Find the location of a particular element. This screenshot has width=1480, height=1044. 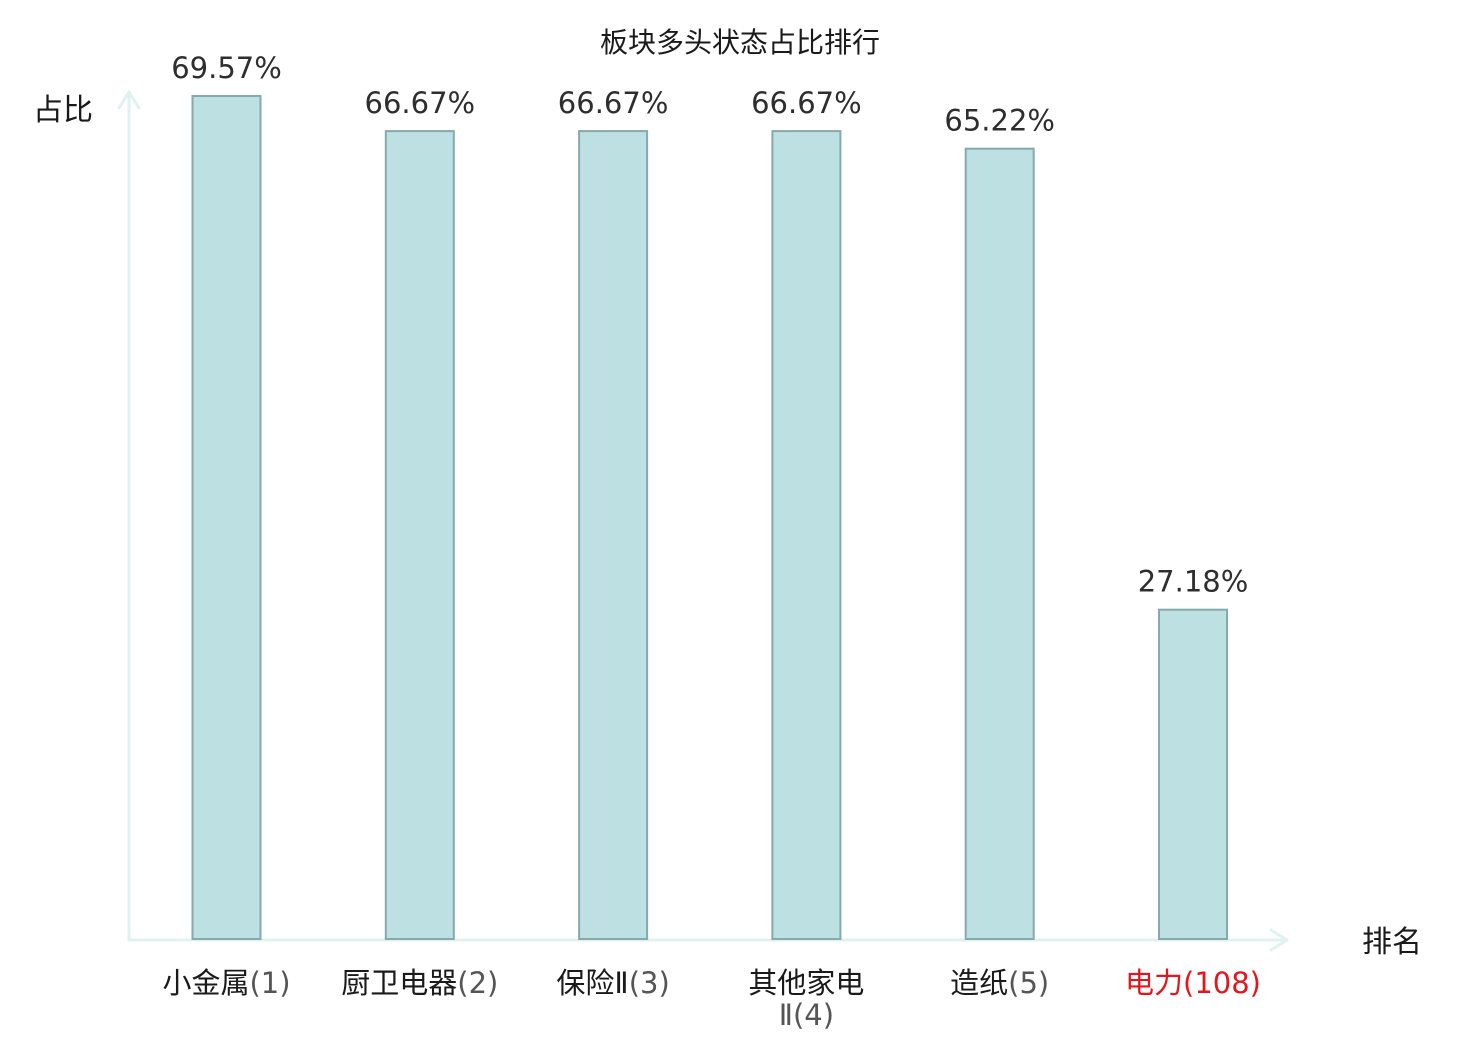

value-label-6: 27.18% is located at coordinates (1193, 582).